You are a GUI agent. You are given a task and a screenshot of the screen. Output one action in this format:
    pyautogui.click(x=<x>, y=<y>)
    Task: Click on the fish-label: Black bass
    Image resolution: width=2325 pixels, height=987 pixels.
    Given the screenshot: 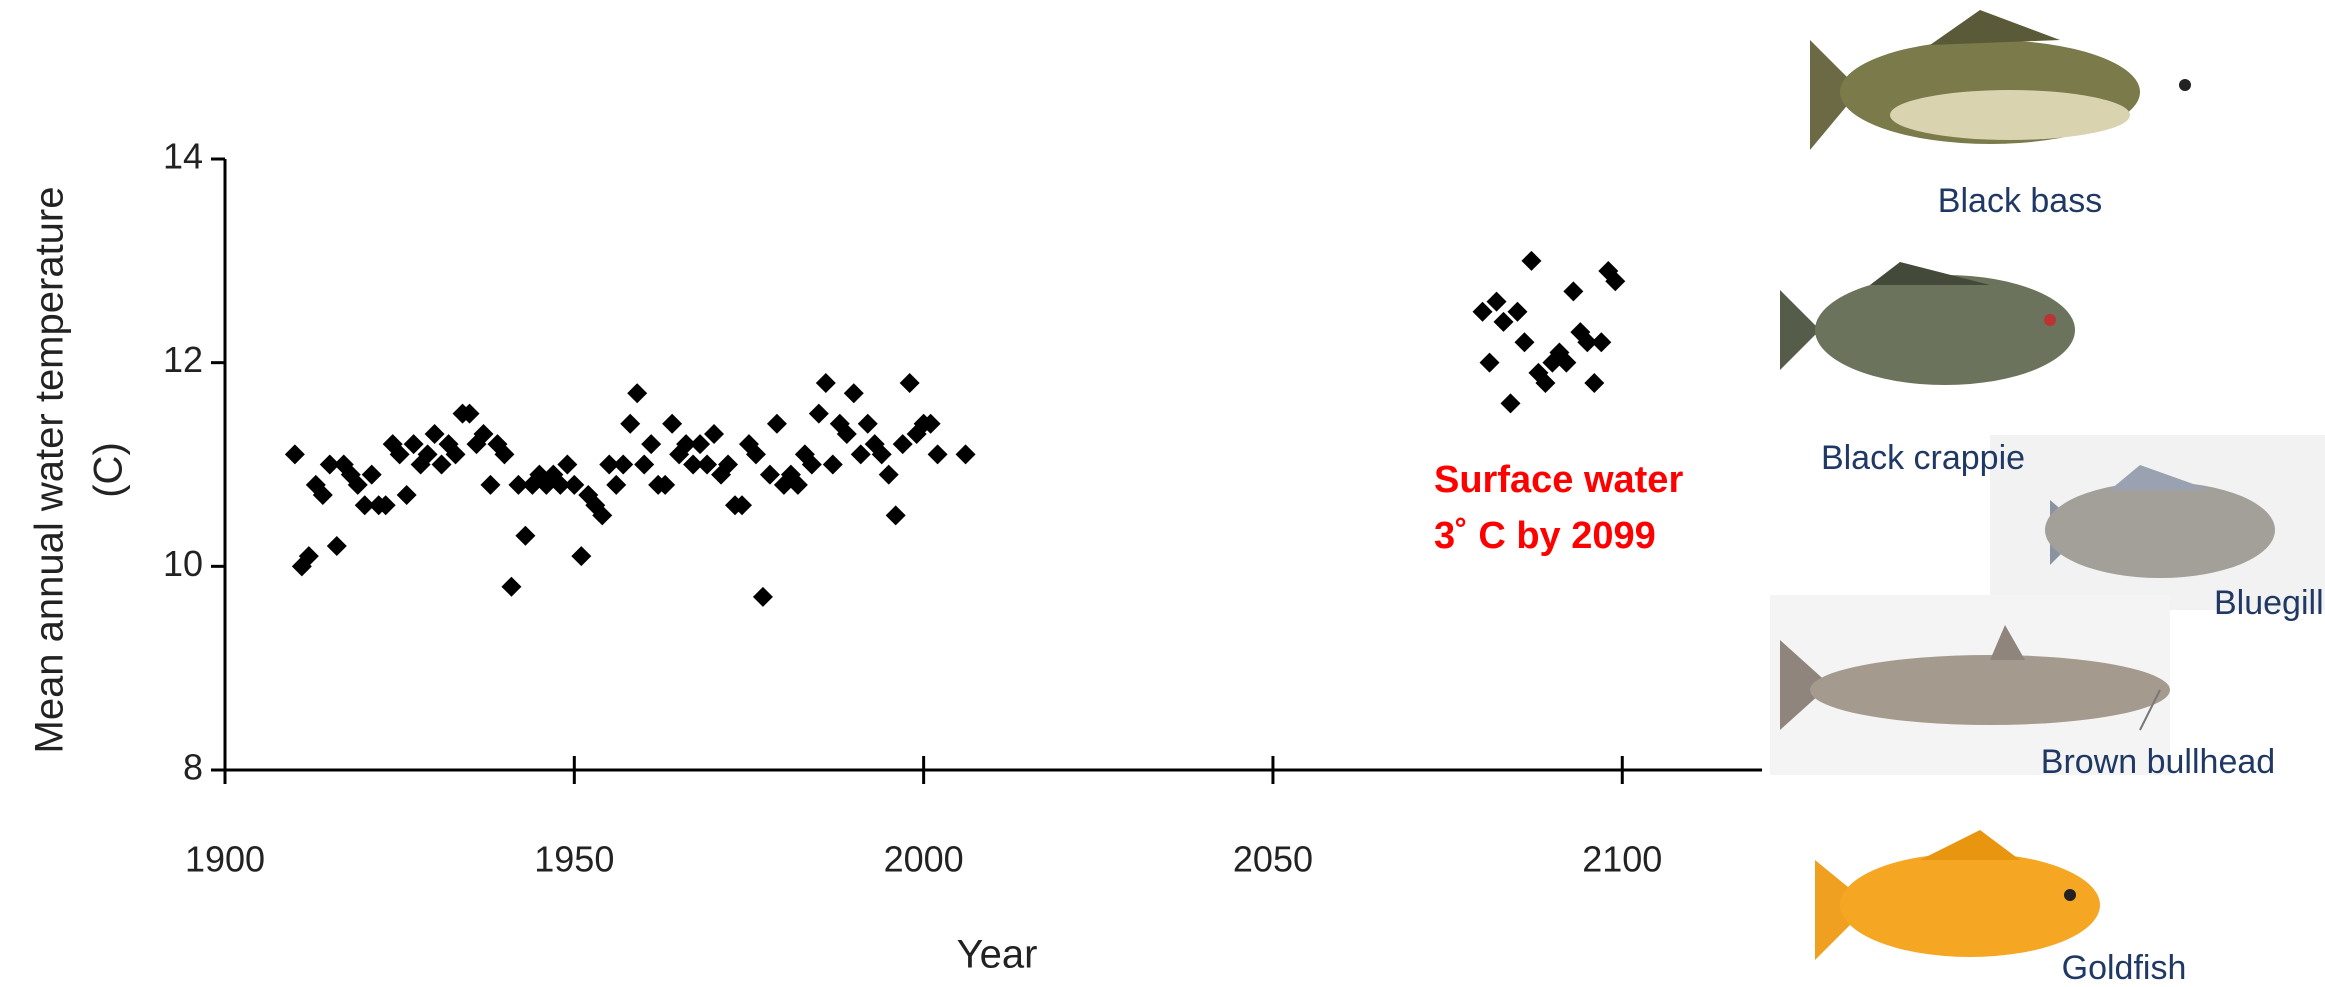 What is the action you would take?
    pyautogui.click(x=2020, y=201)
    